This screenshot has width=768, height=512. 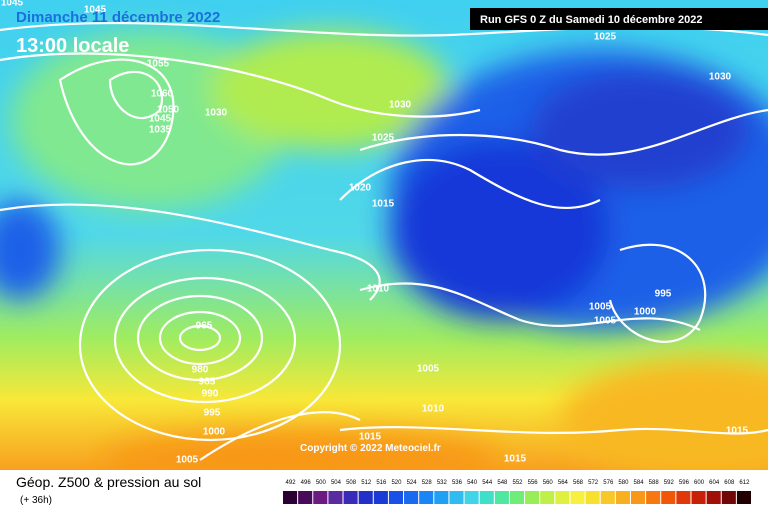 What do you see at coordinates (654, 483) in the screenshot?
I see `scale-label: 588` at bounding box center [654, 483].